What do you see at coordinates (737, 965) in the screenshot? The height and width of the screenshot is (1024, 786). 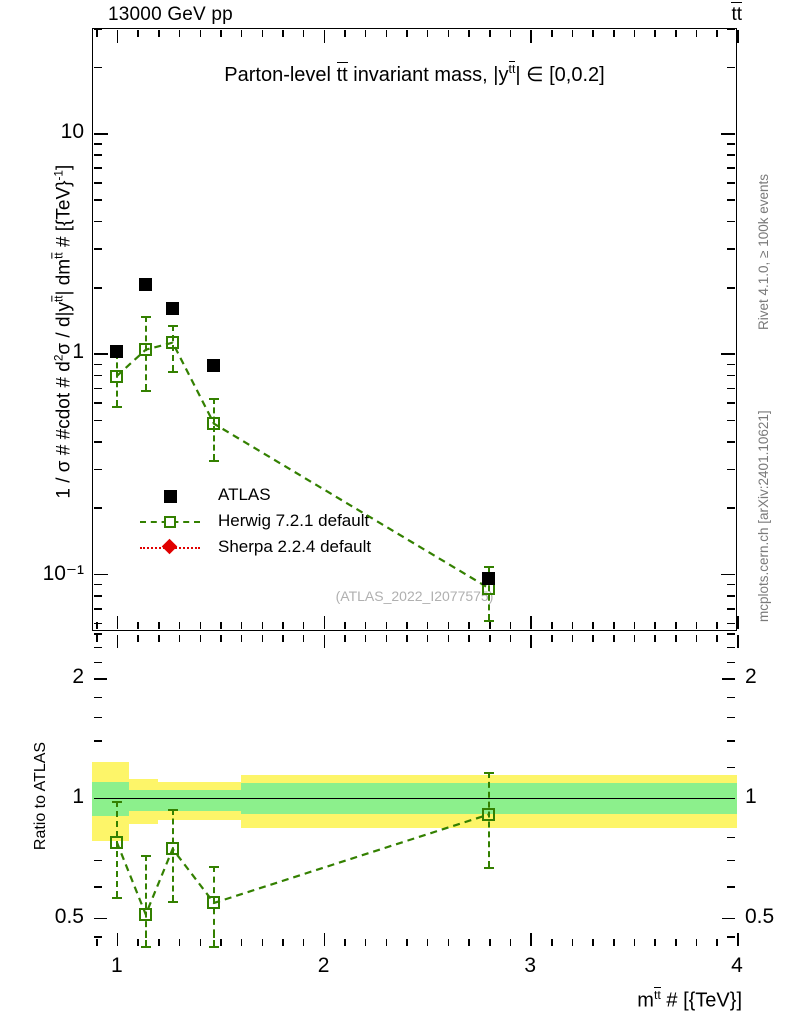 I see `axis-tick-label: 4` at bounding box center [737, 965].